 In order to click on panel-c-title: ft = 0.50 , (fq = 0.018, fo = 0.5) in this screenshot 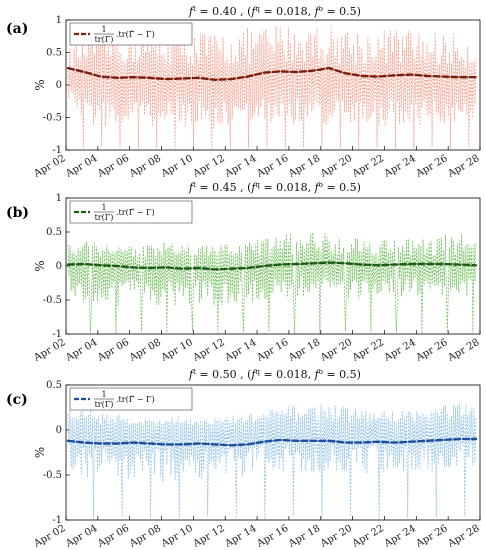, I will do `click(274, 374)`.